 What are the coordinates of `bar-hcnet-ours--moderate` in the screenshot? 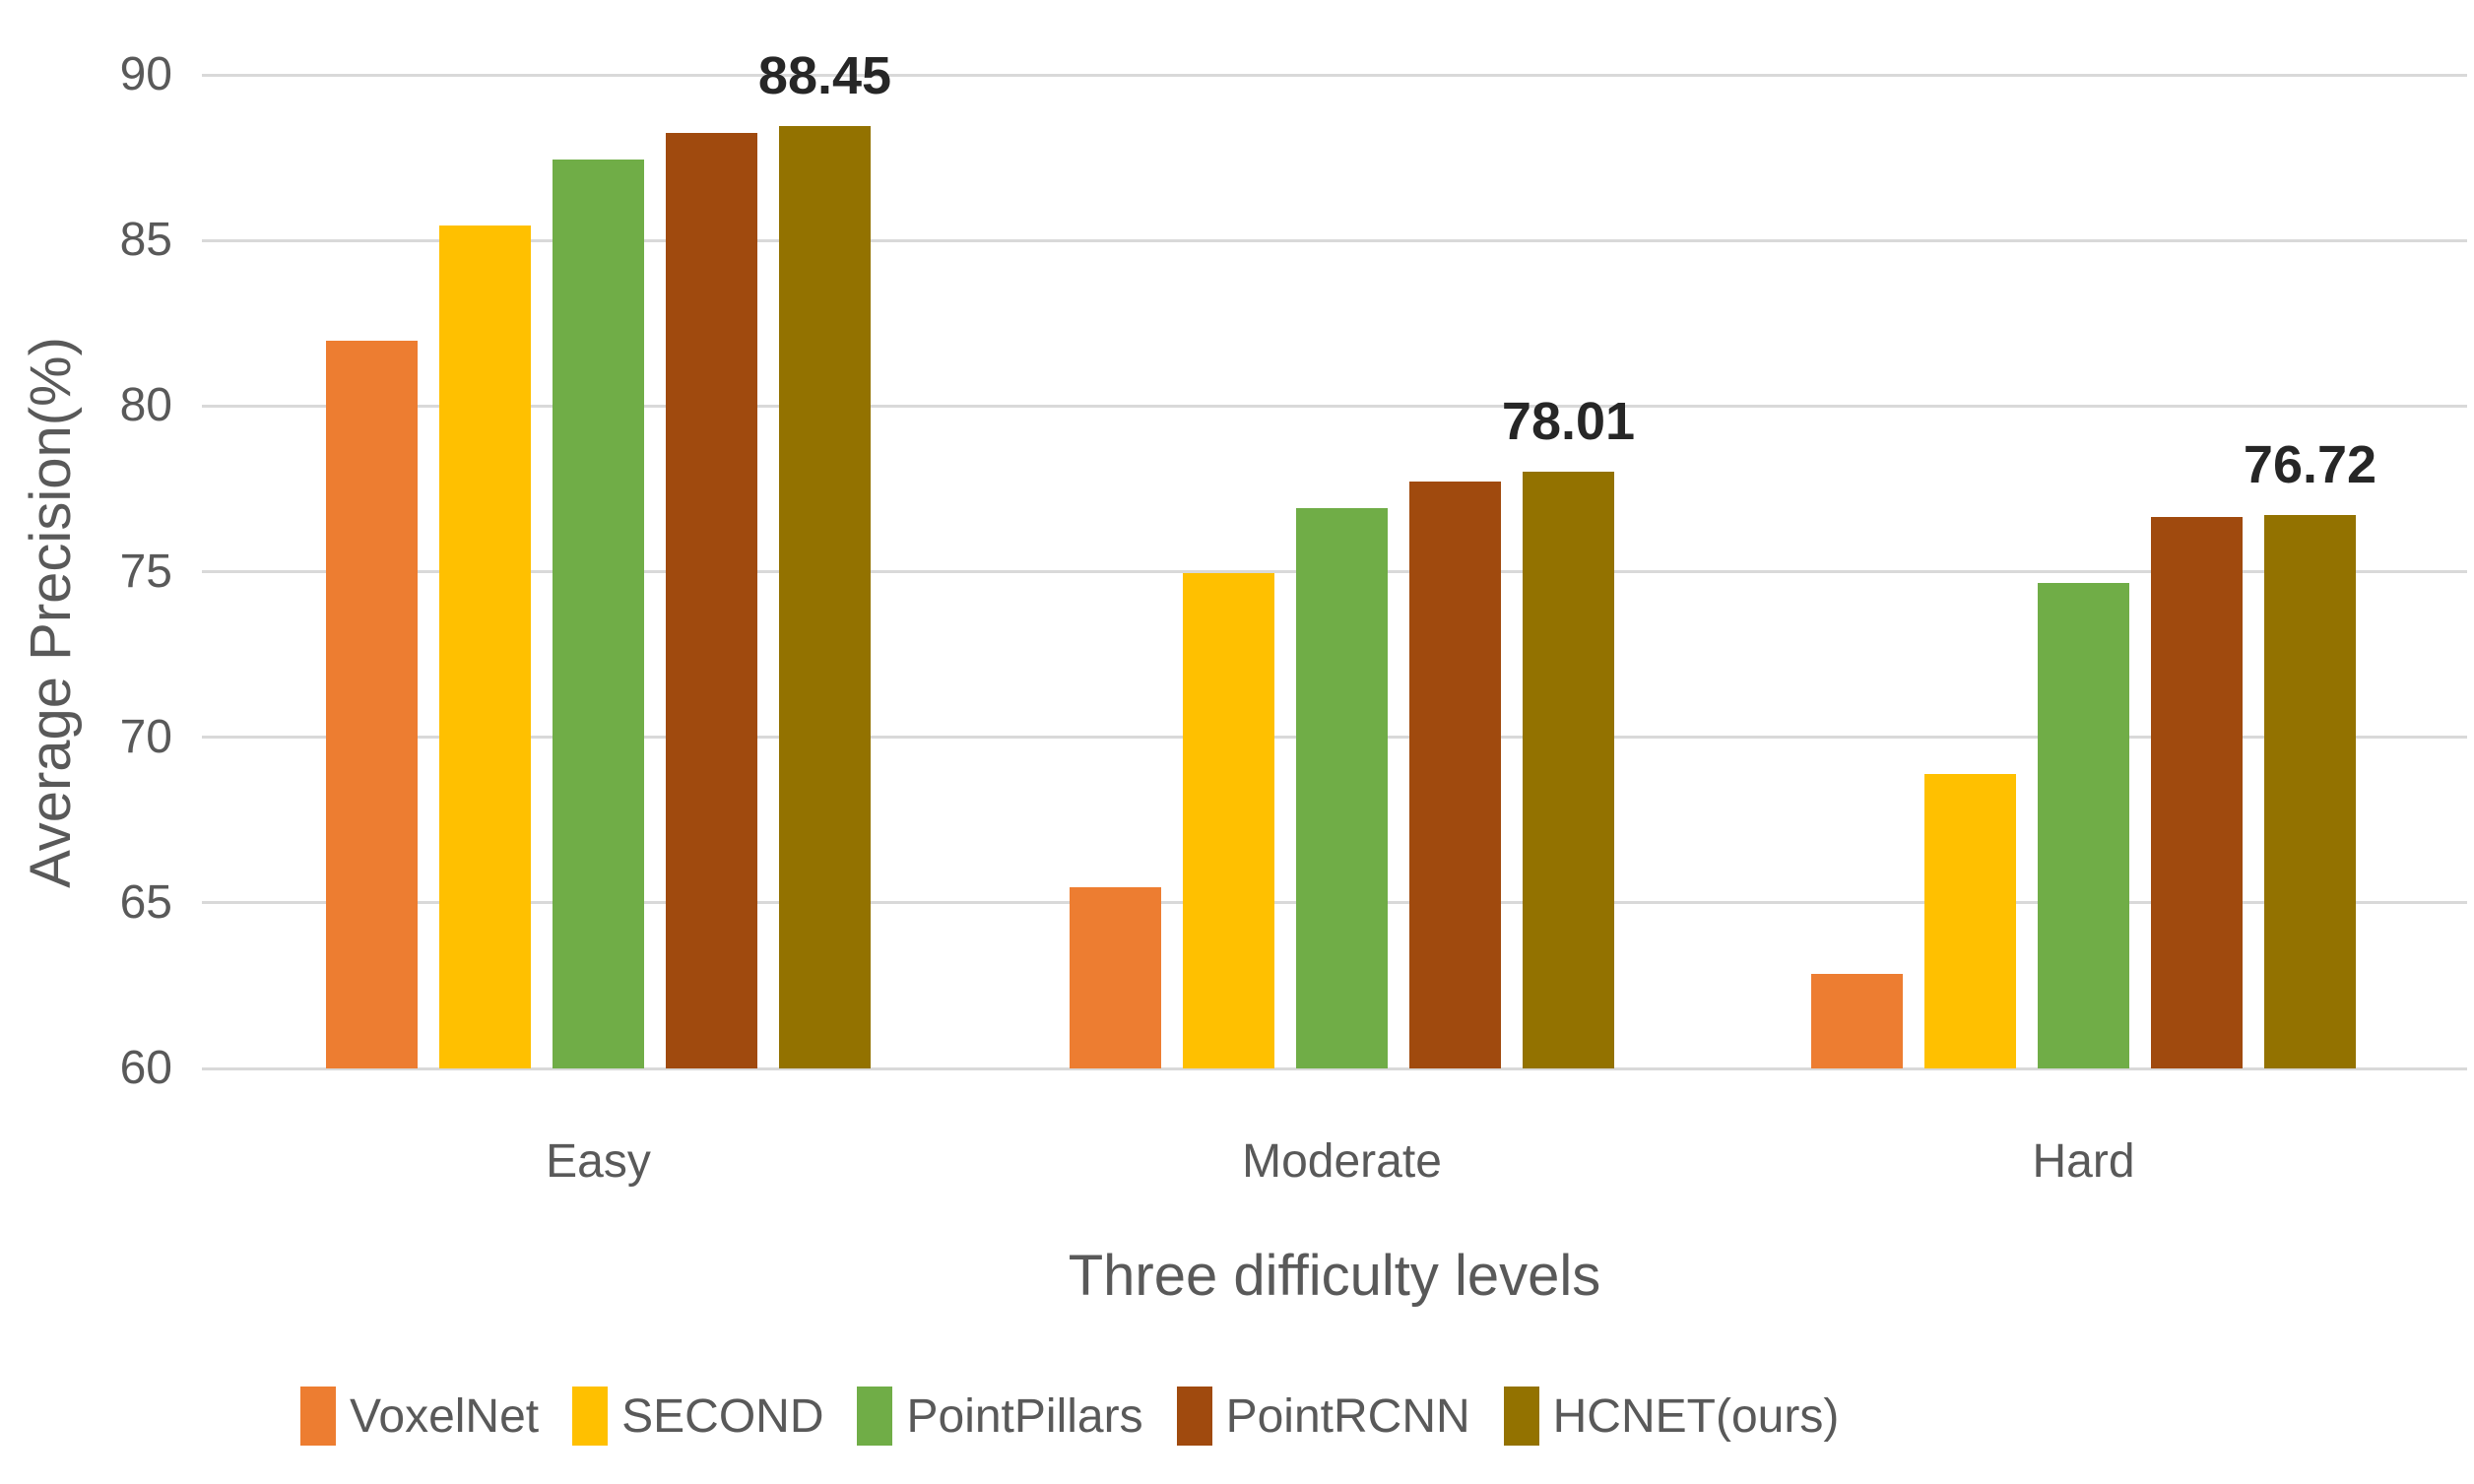 It's located at (1568, 770).